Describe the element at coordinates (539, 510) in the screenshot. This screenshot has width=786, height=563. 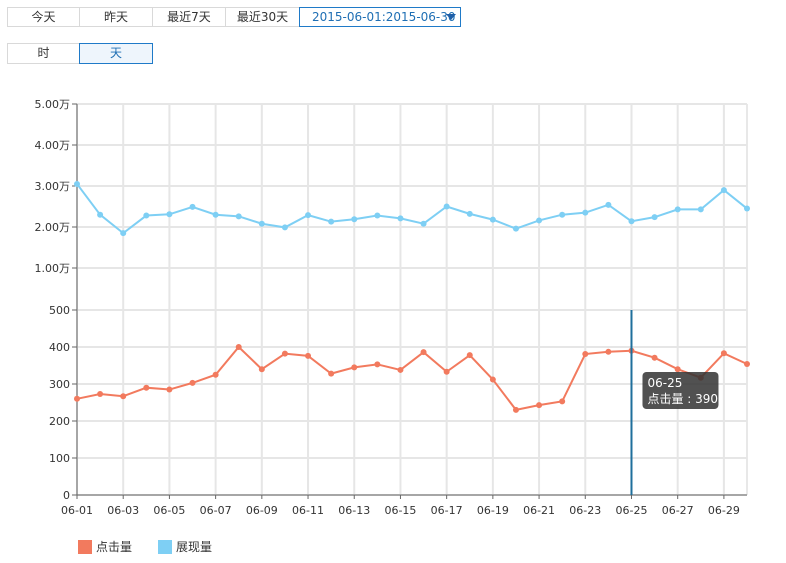
I see `x-tick-label: 06-21` at that location.